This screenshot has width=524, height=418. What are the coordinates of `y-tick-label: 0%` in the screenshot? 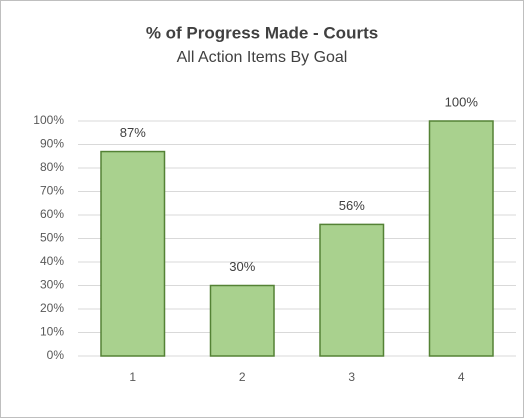 It's located at (56, 355).